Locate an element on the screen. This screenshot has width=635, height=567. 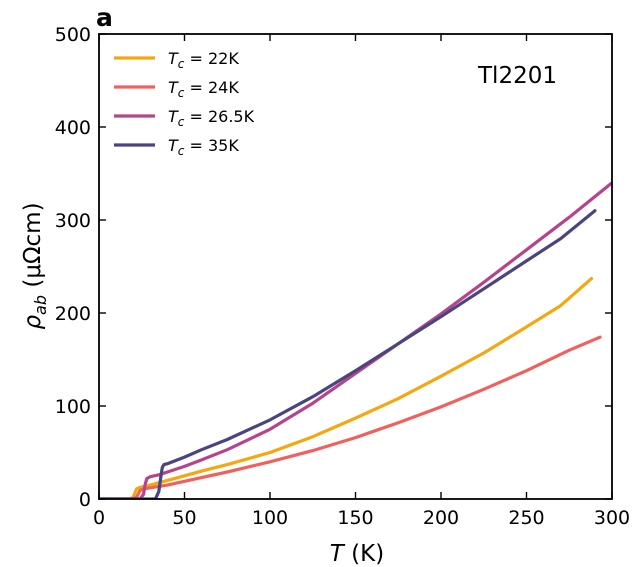
y-axis-symbol: ρ is located at coordinates (33, 322).